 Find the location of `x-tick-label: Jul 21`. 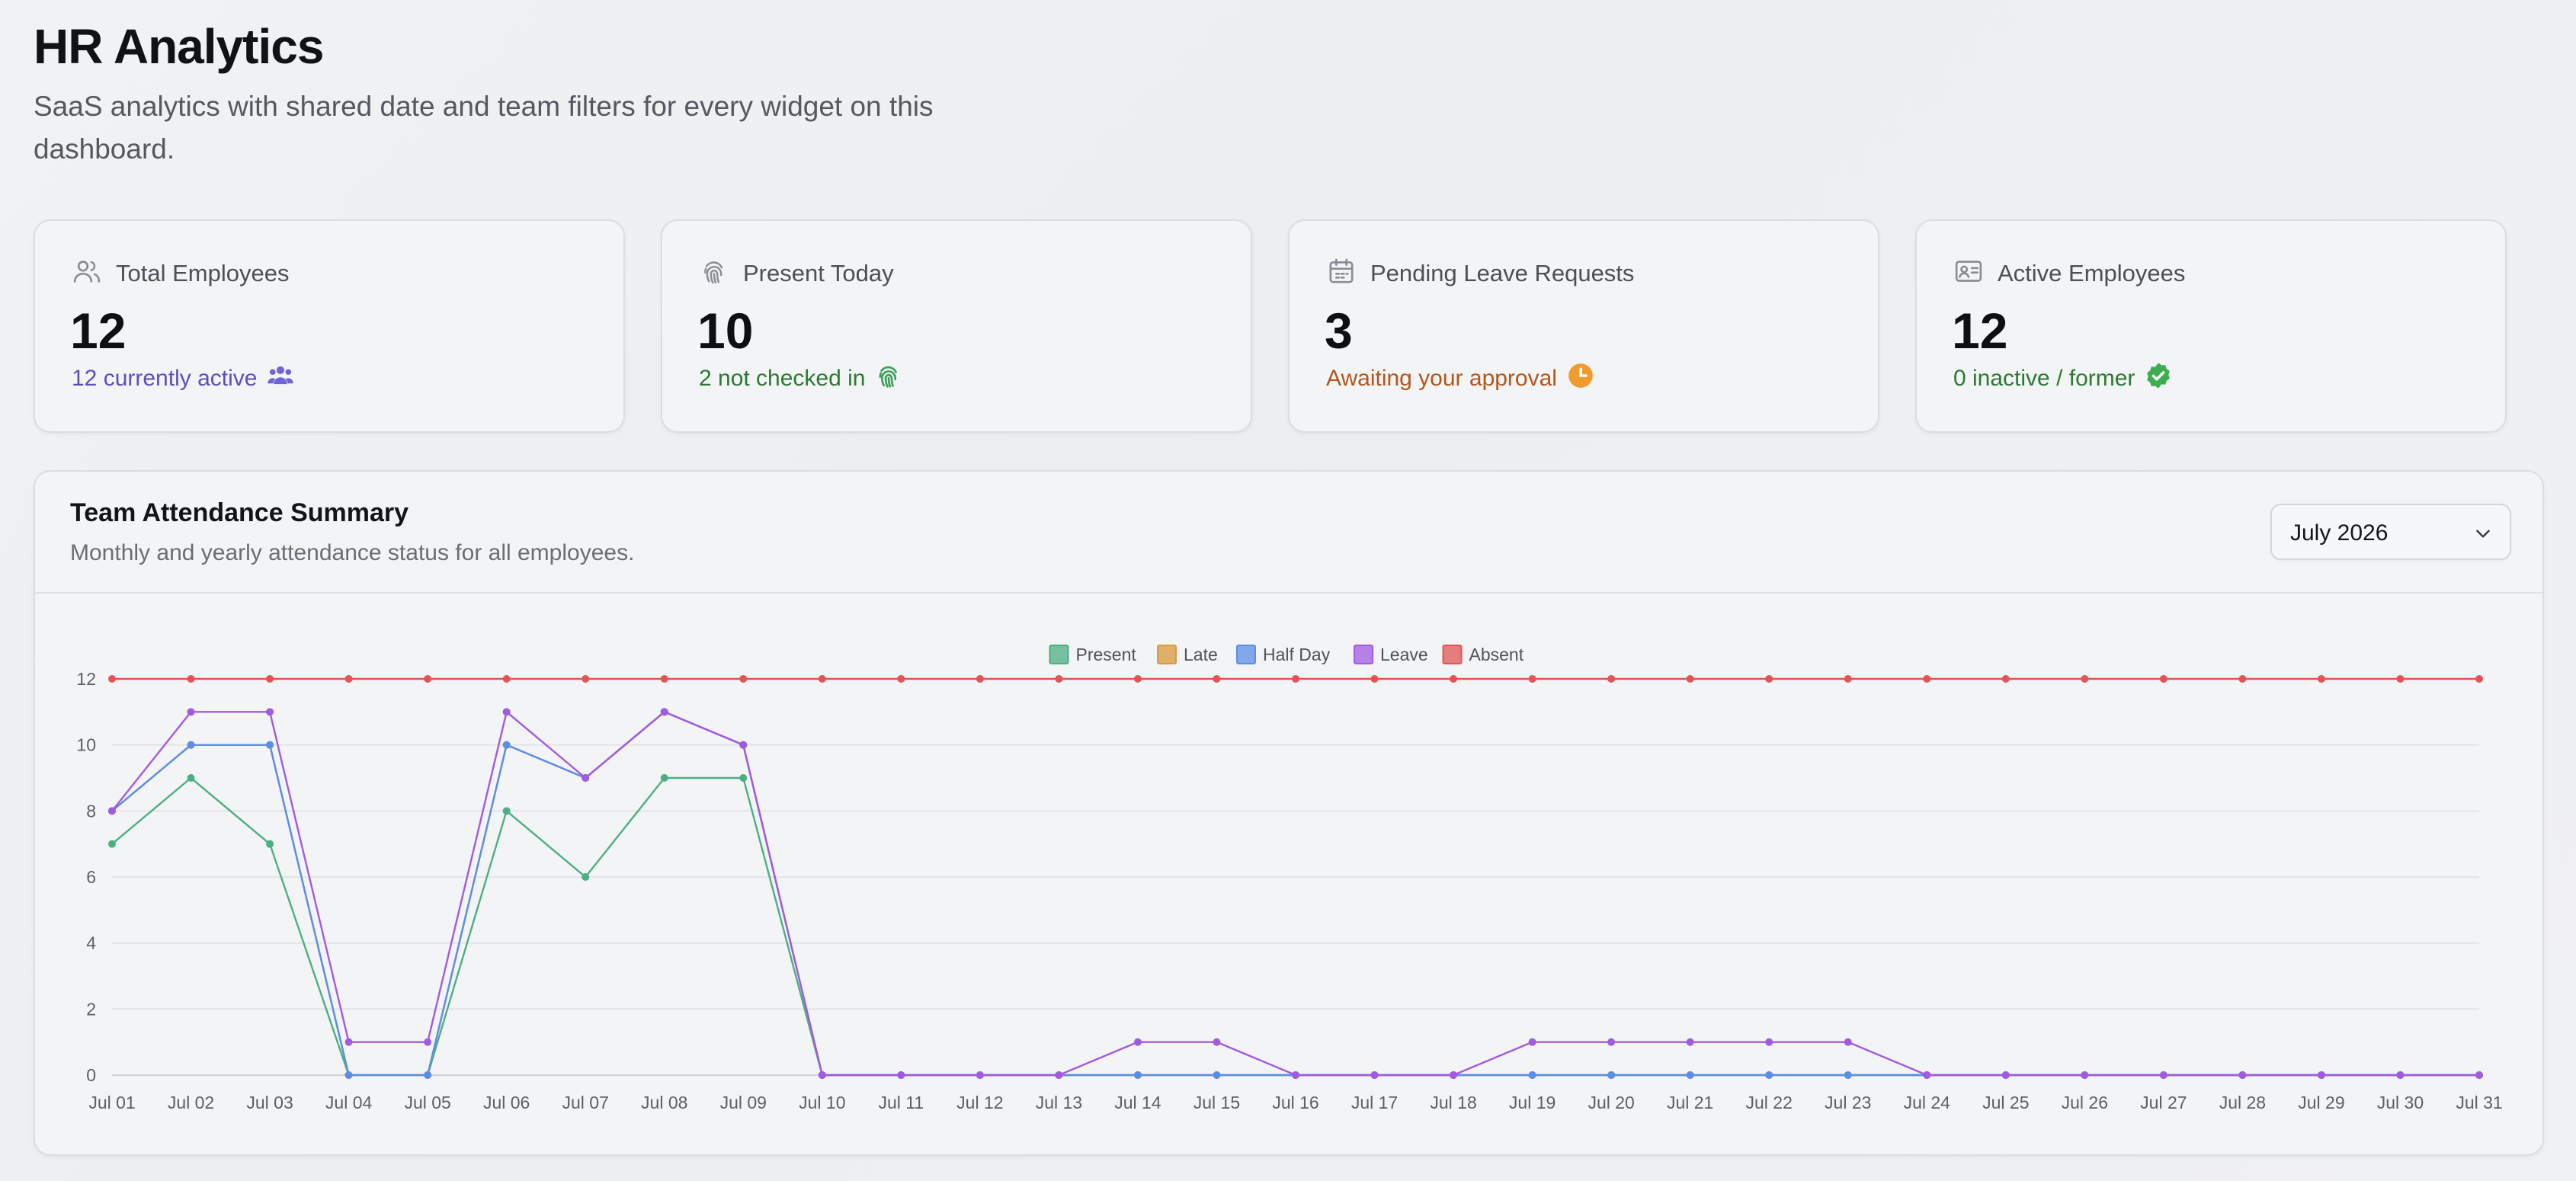

x-tick-label: Jul 21 is located at coordinates (1690, 1102).